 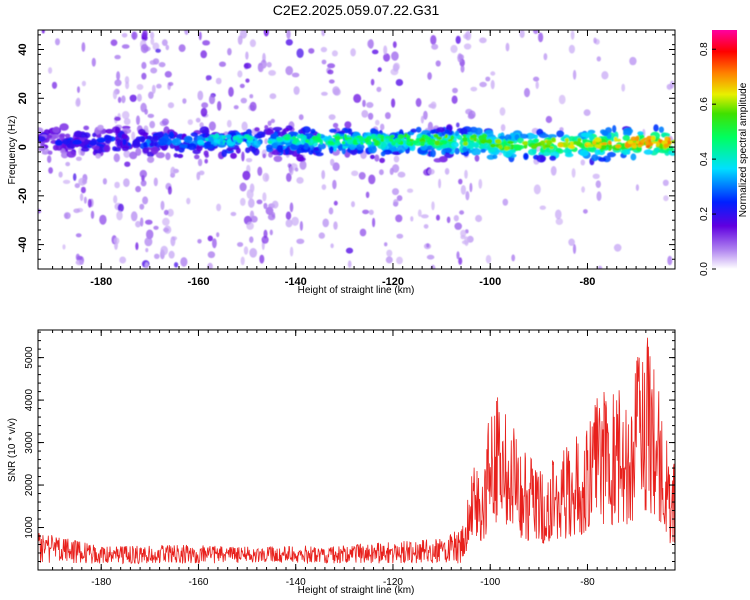 I want to click on spectrogram-ytick-label: -20, so click(x=23, y=196).